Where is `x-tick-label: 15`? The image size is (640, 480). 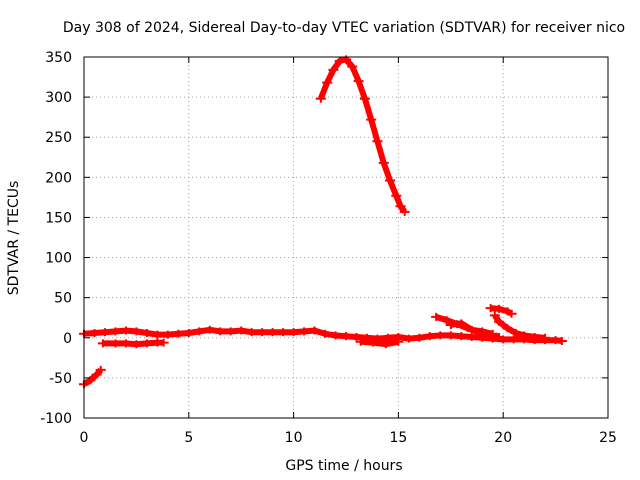 x-tick-label: 15 is located at coordinates (398, 438).